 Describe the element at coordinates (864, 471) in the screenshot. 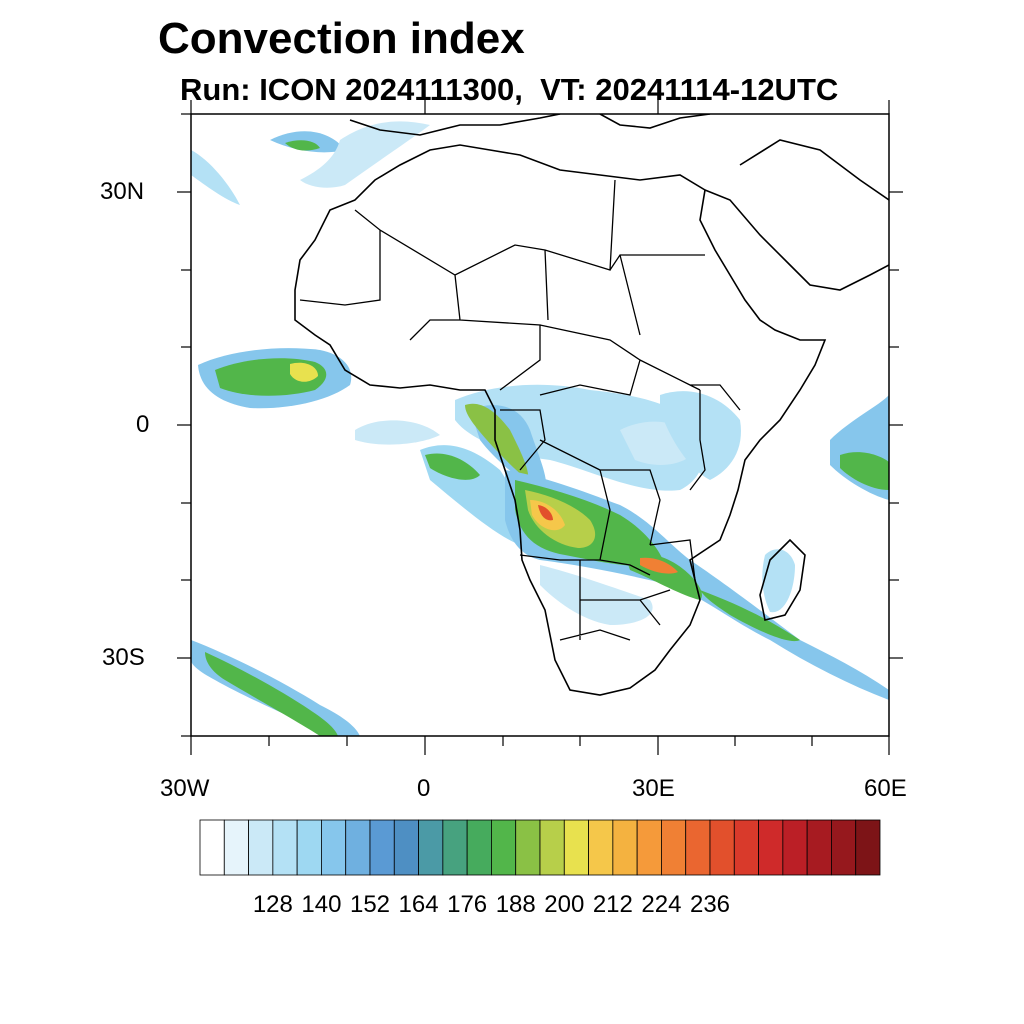

I see `convection-patch-indian-ocean-core` at that location.